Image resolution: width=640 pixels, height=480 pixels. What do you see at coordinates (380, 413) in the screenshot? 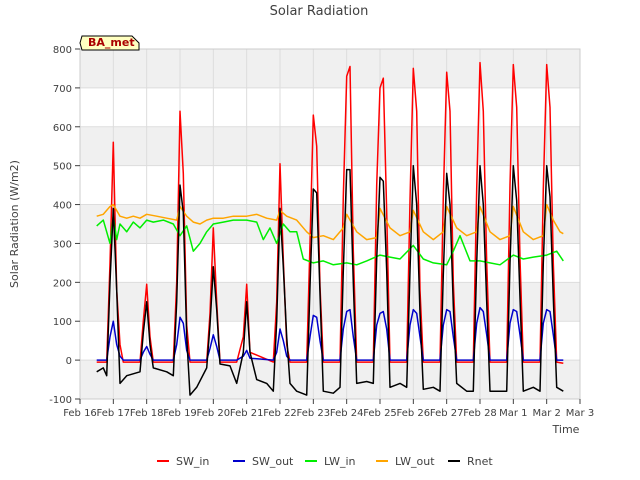
I see `x-tick-label: Feb 25` at bounding box center [380, 413].